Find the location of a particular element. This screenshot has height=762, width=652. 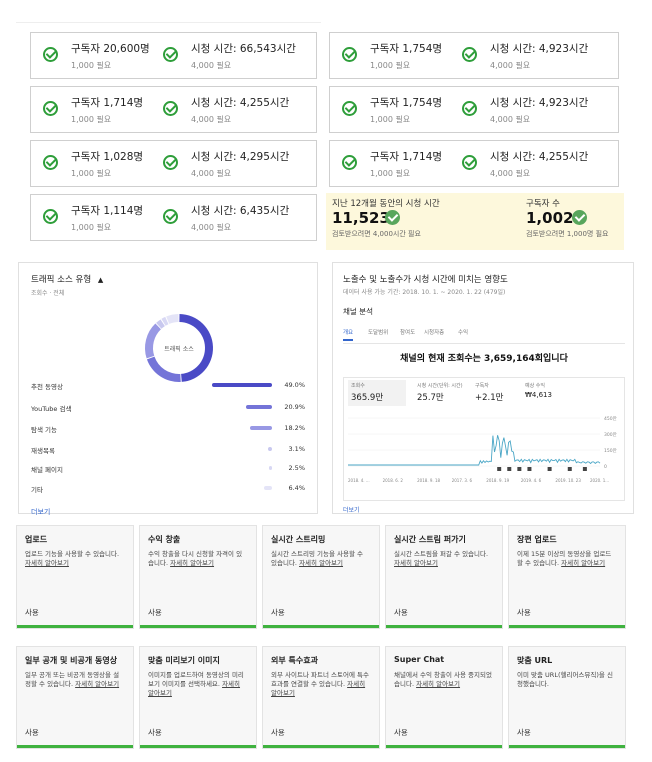

watch-time-label: 시청 시간: 66,543시간 is located at coordinates (243, 49).